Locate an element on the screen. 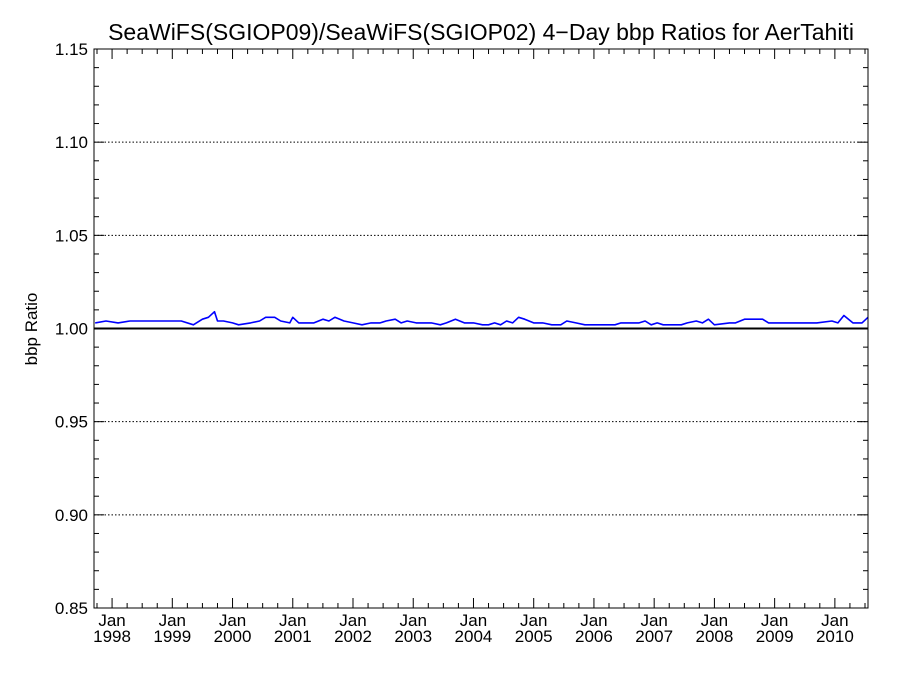 Image resolution: width=900 pixels, height=675 pixels. x-tick-year-label: 2007 is located at coordinates (654, 636).